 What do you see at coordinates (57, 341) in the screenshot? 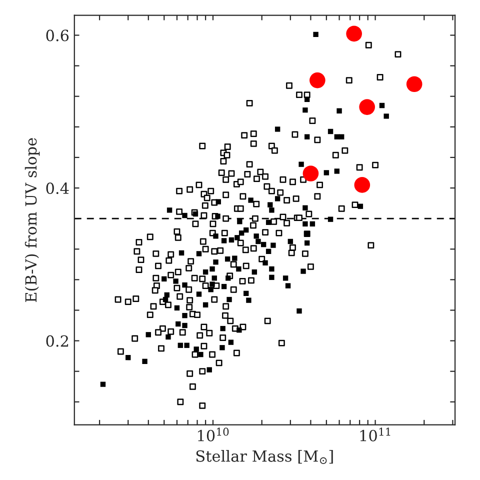
I see `y-tick-label: 0.2` at bounding box center [57, 341].